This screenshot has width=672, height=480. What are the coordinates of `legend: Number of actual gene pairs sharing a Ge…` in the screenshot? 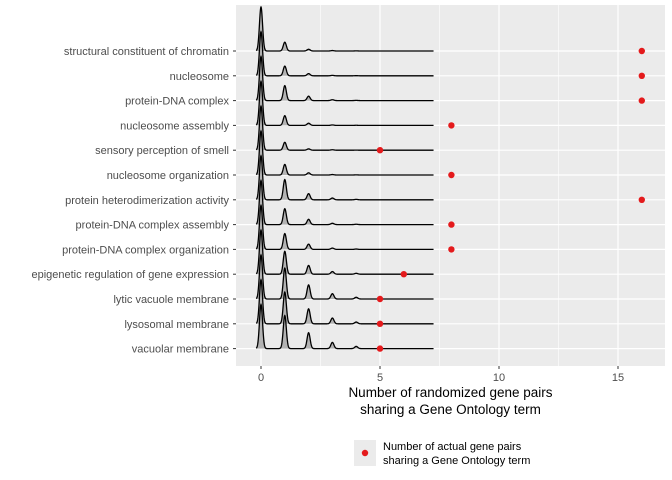 It's located at (442, 453).